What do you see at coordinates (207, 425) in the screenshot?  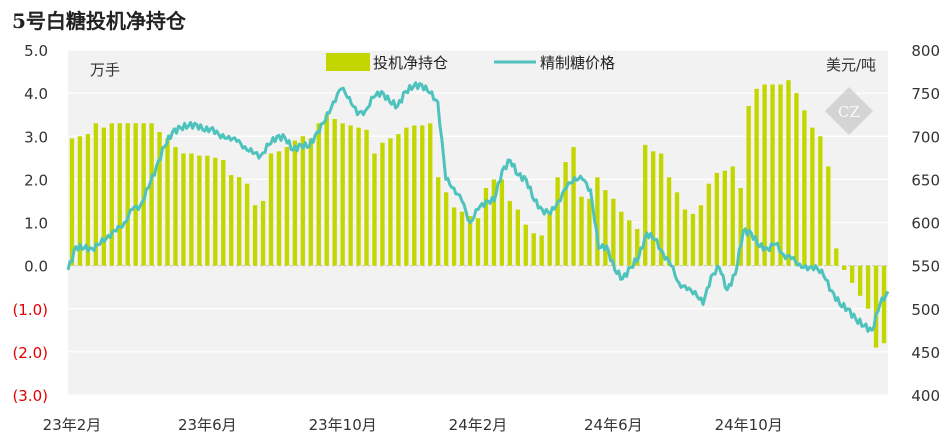 I see `x-tick-label: 23年6月` at bounding box center [207, 425].